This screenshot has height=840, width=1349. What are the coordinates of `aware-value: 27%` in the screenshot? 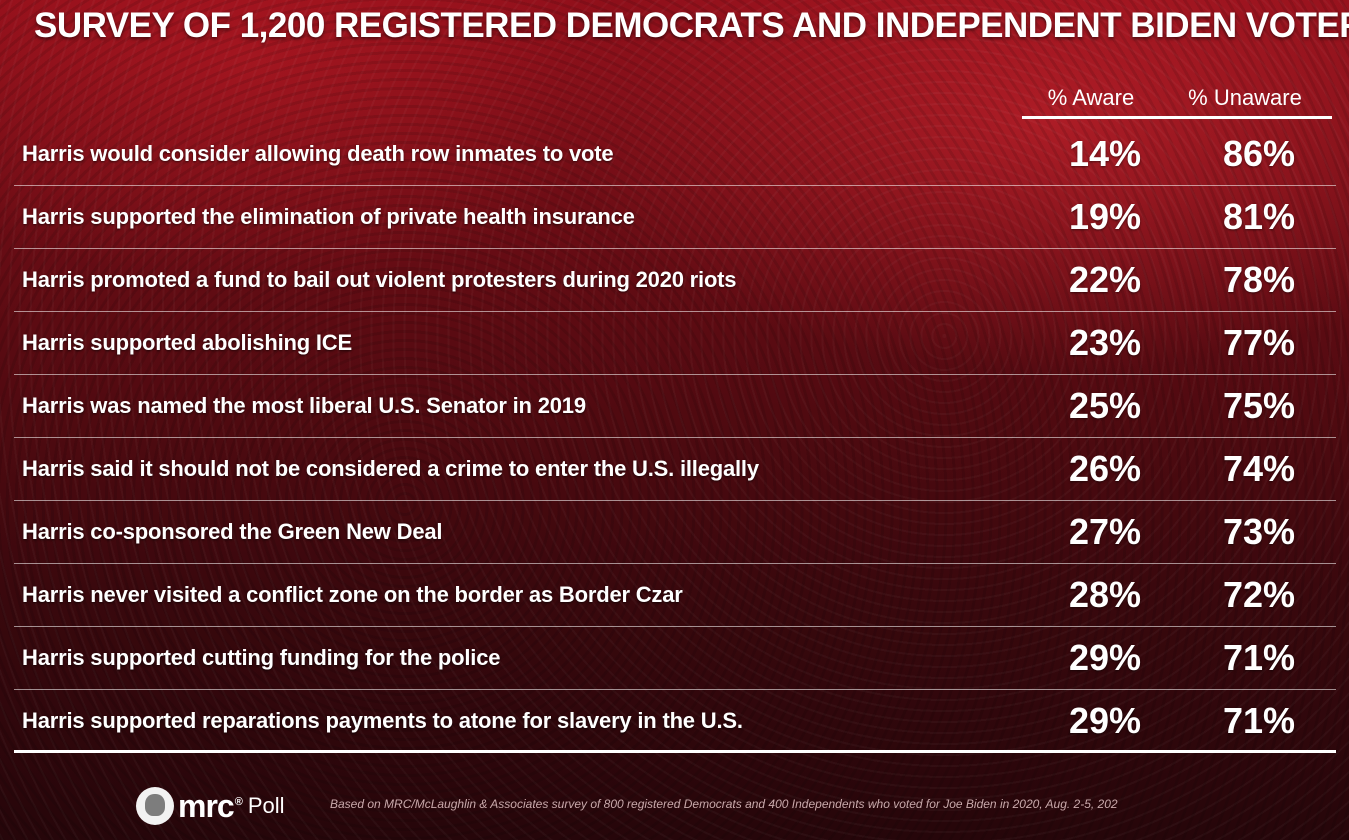 It's located at (1105, 531).